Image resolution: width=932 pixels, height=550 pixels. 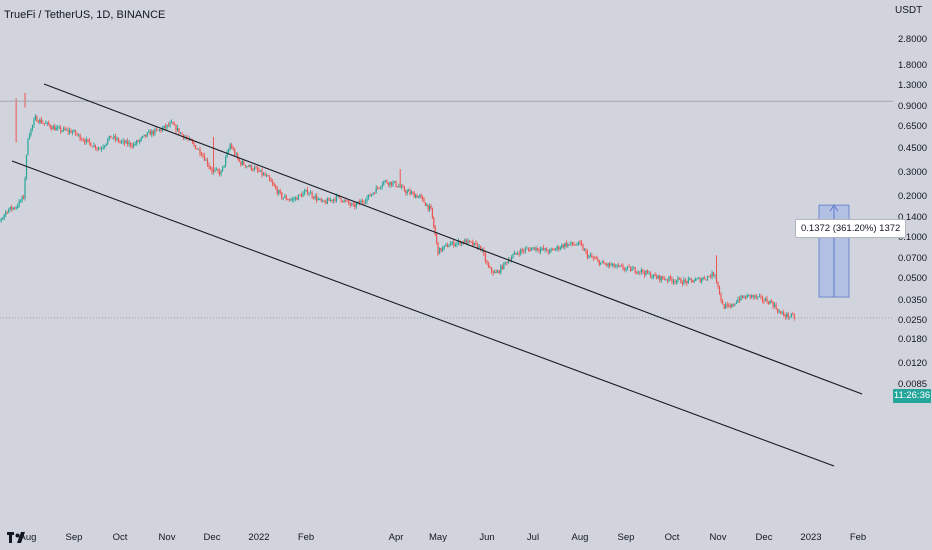 What do you see at coordinates (19, 537) in the screenshot?
I see `tradingview-logo-icon` at bounding box center [19, 537].